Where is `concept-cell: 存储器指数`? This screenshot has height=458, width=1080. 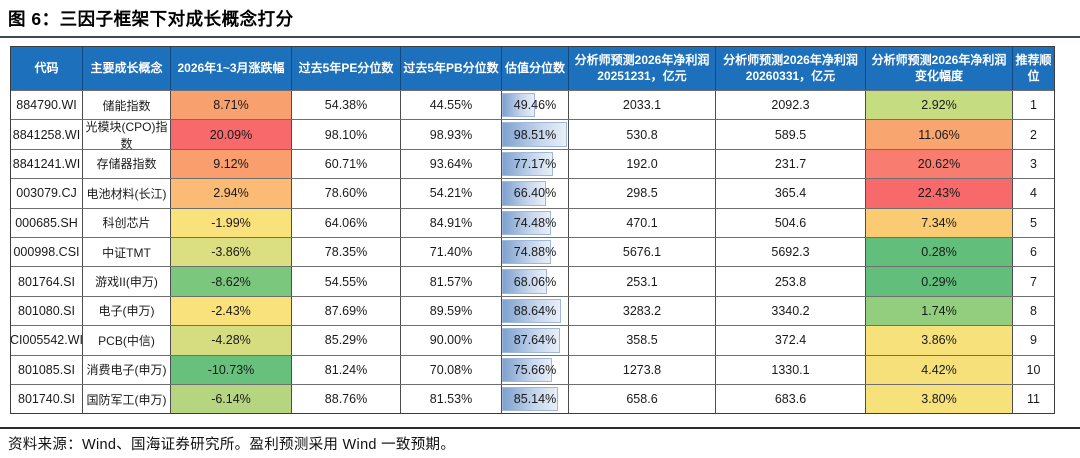 concept-cell: 存储器指数 is located at coordinates (127, 164).